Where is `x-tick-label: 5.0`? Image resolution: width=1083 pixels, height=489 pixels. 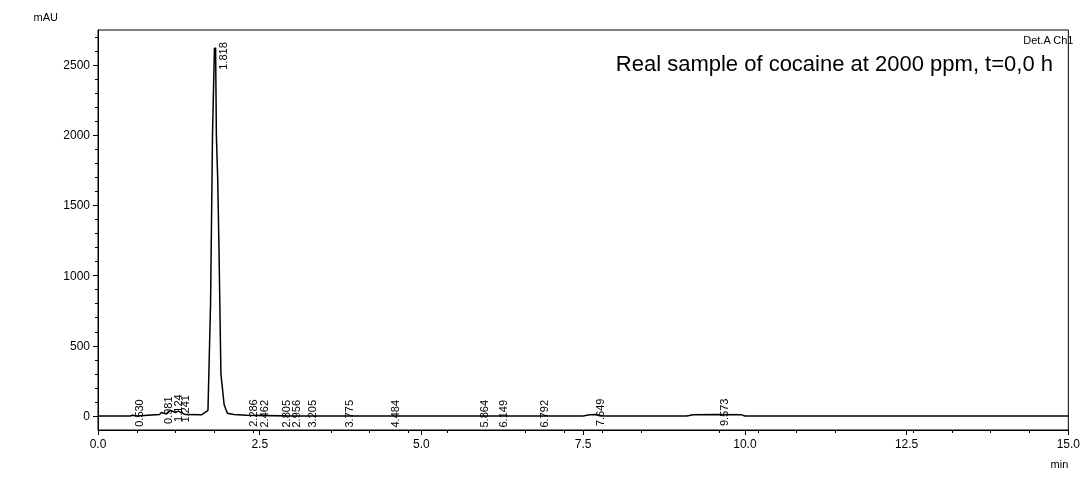 x-tick-label: 5.0 is located at coordinates (422, 444).